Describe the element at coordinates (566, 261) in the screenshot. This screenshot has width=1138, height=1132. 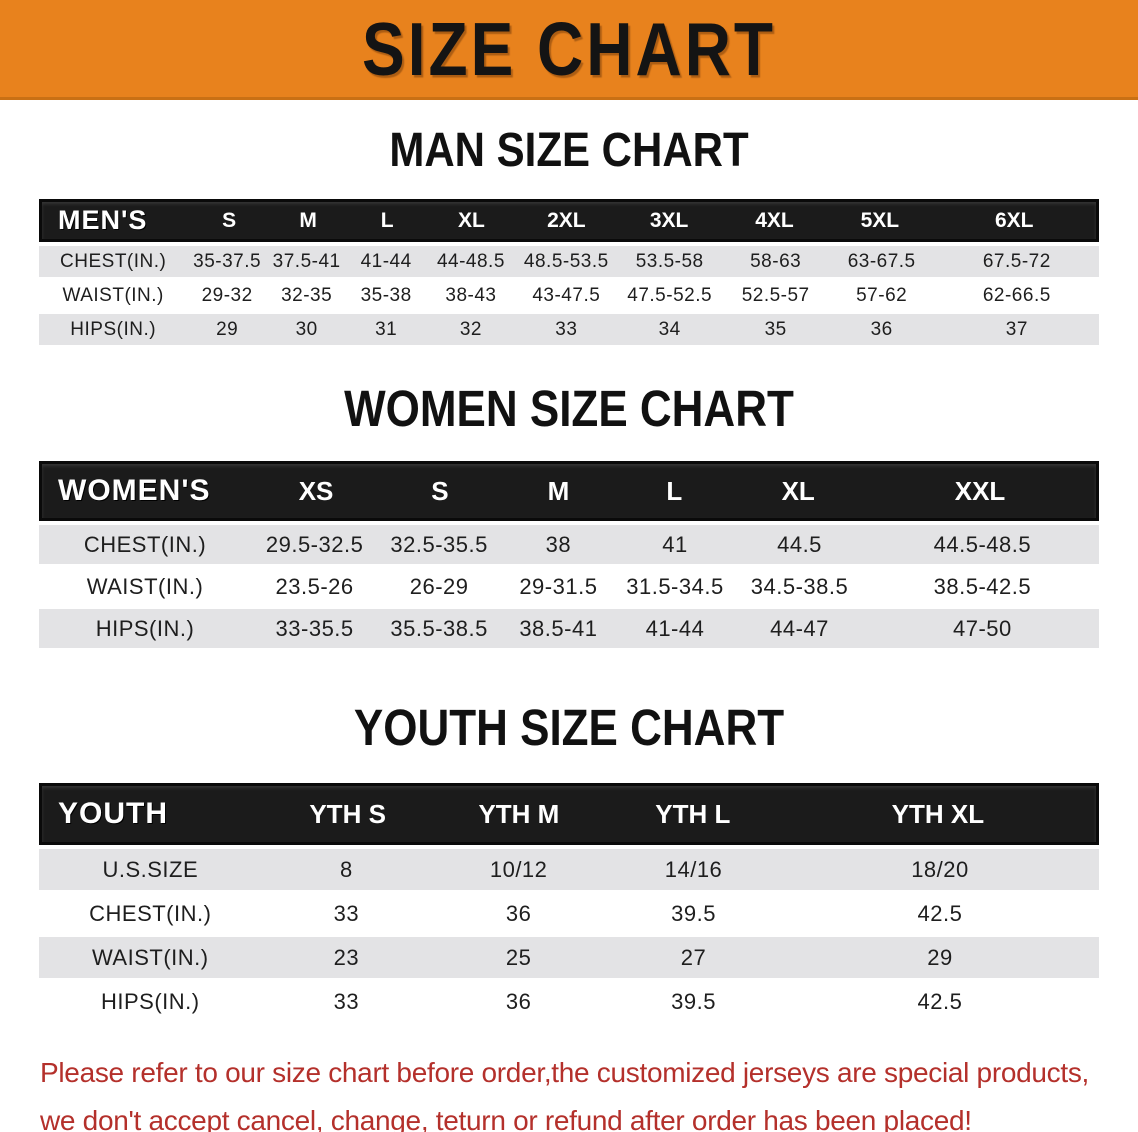
I see `men-value-cell: 48.5-53.5` at that location.